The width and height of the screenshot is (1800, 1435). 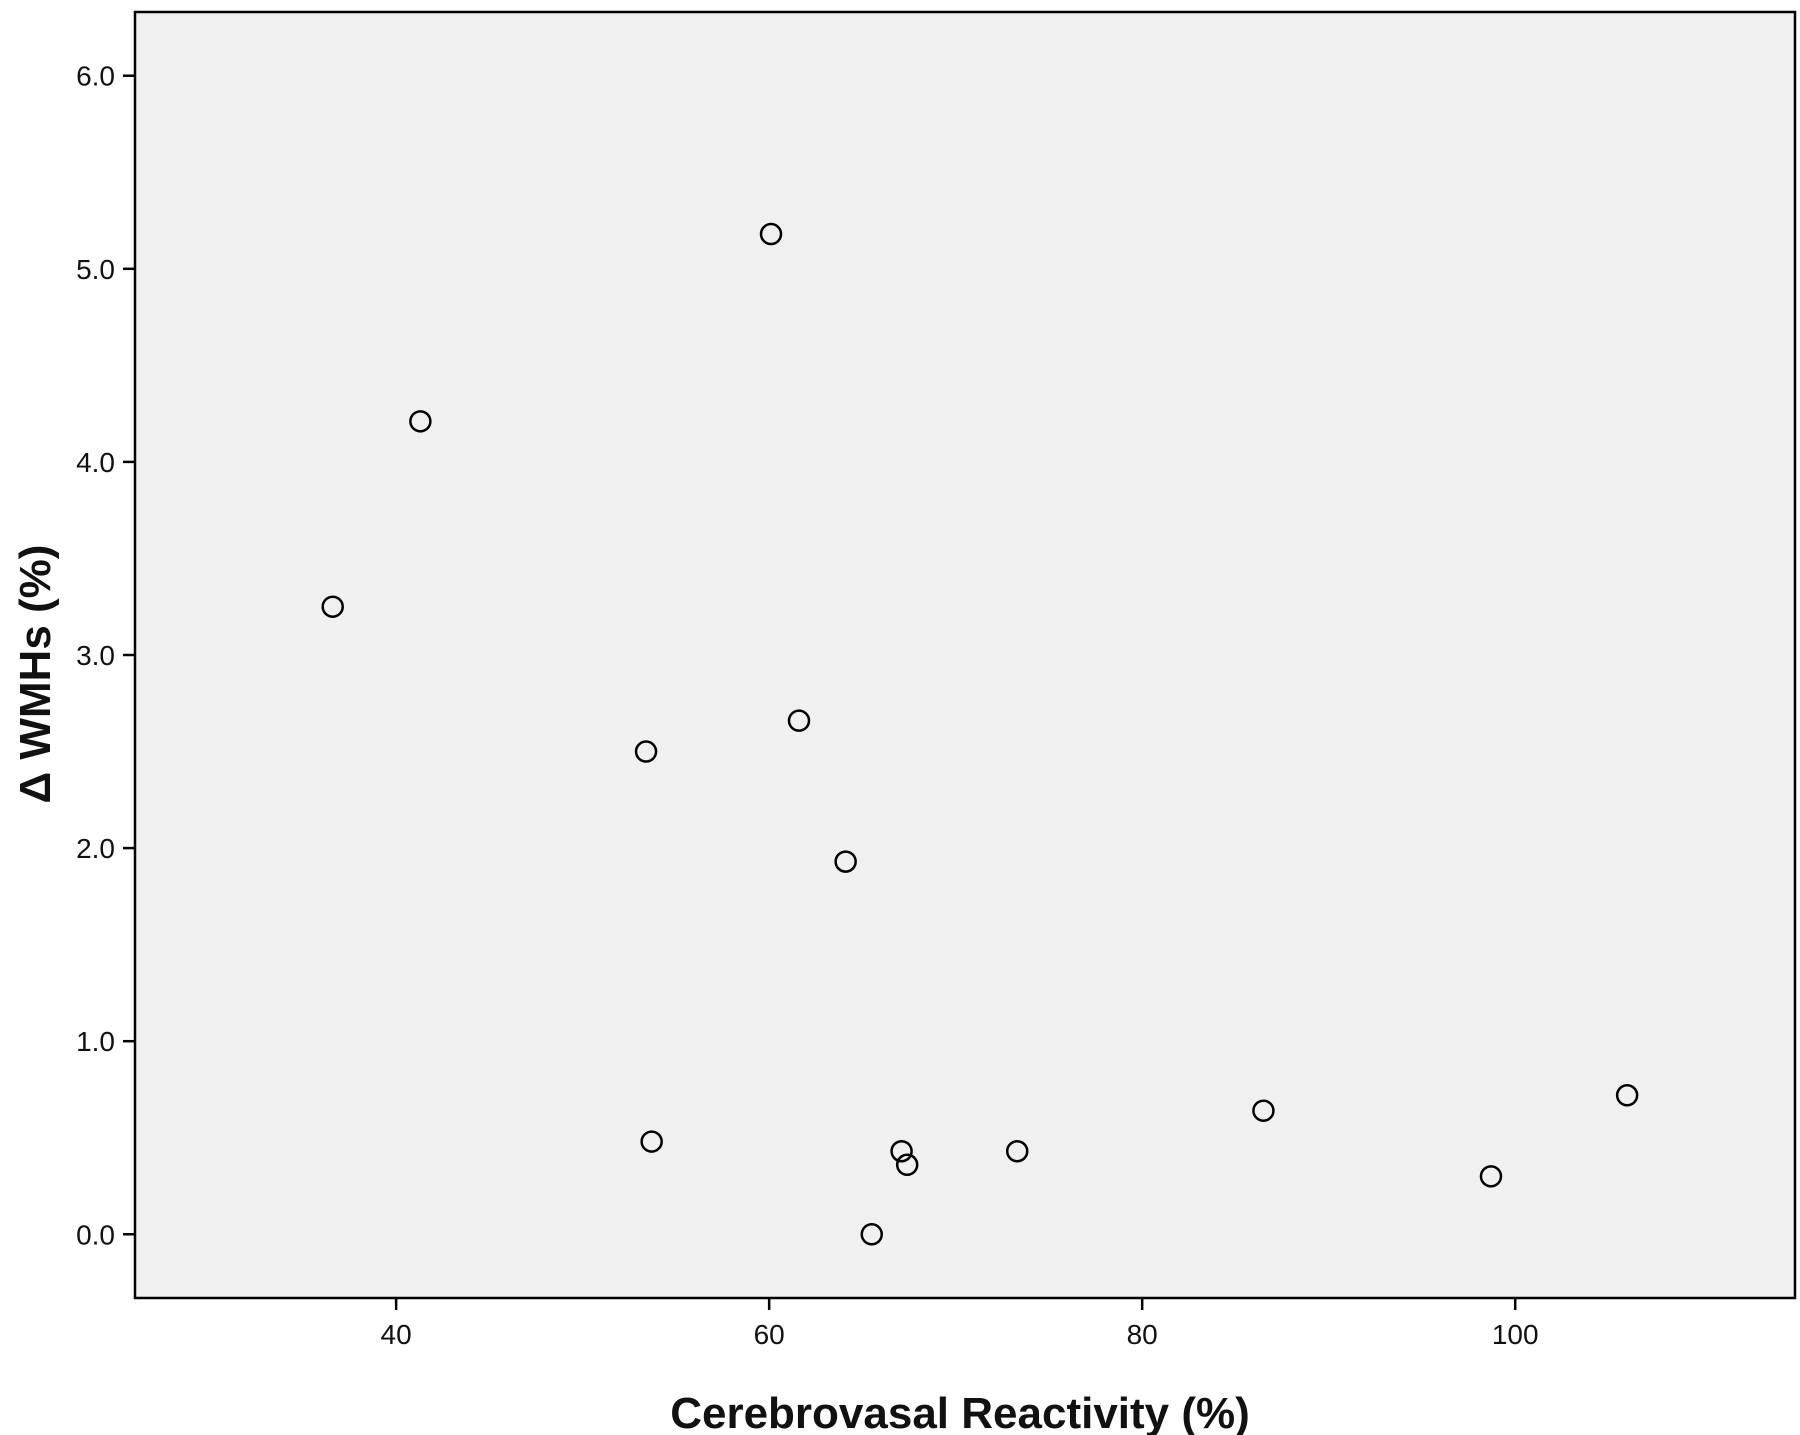 What do you see at coordinates (396, 1334) in the screenshot?
I see `x-tick-label: 40` at bounding box center [396, 1334].